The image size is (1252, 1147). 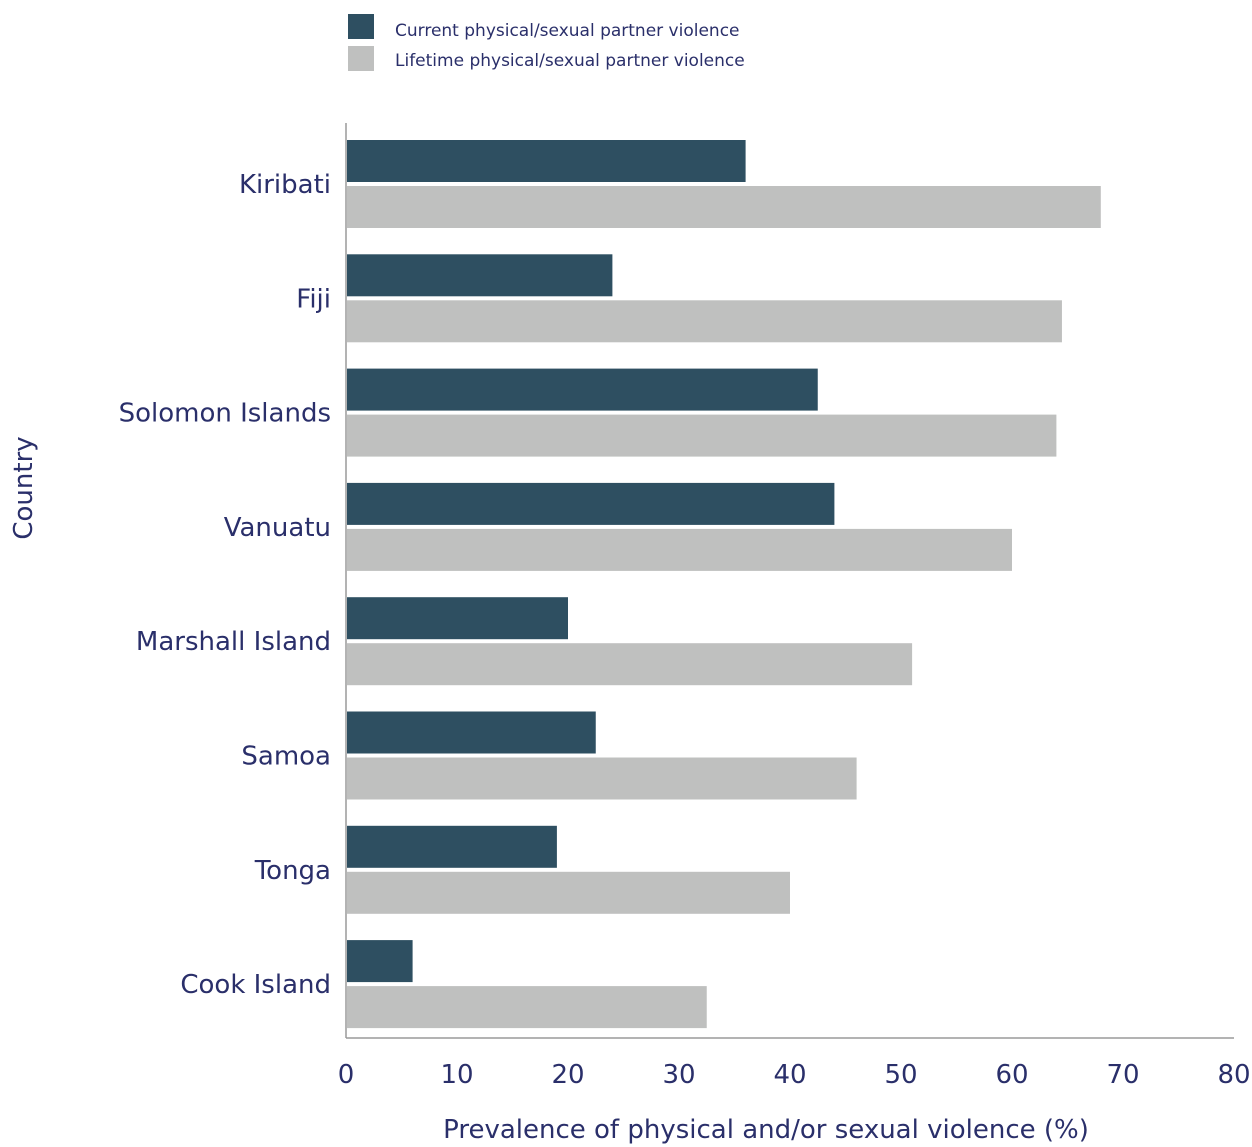 What do you see at coordinates (900, 1075) in the screenshot?
I see `x-tick-label-50: 50` at bounding box center [900, 1075].